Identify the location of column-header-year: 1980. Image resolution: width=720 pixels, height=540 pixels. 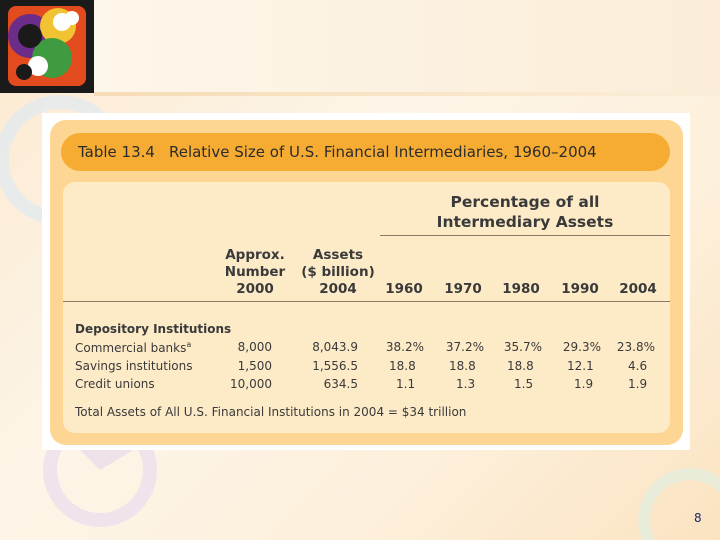
(521, 289).